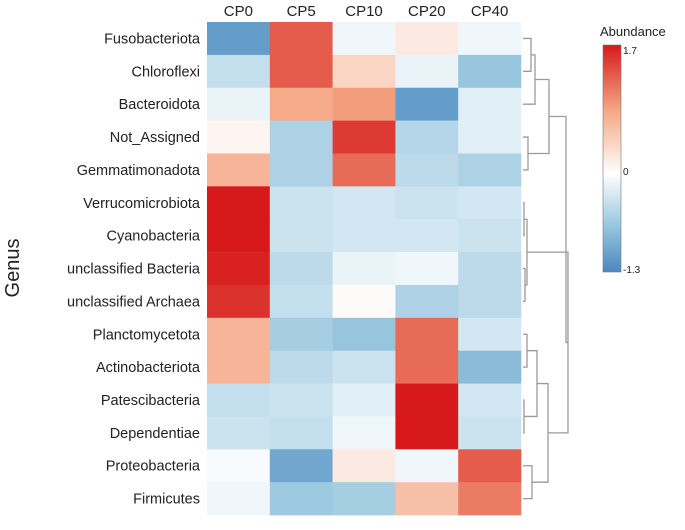 The height and width of the screenshot is (530, 685). I want to click on column-label: CP0, so click(238, 11).